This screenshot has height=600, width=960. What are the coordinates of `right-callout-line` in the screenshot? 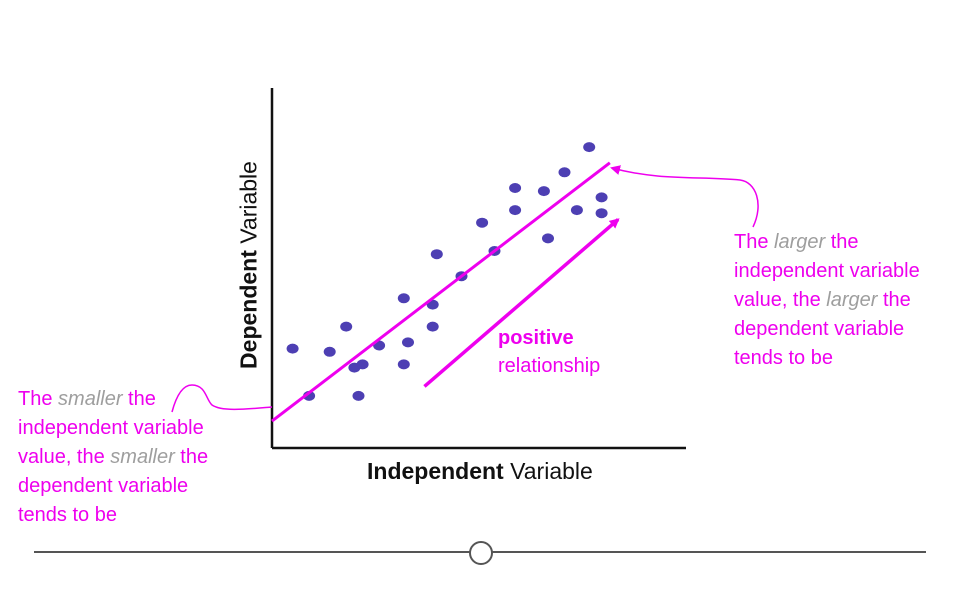 It's located at (684, 196).